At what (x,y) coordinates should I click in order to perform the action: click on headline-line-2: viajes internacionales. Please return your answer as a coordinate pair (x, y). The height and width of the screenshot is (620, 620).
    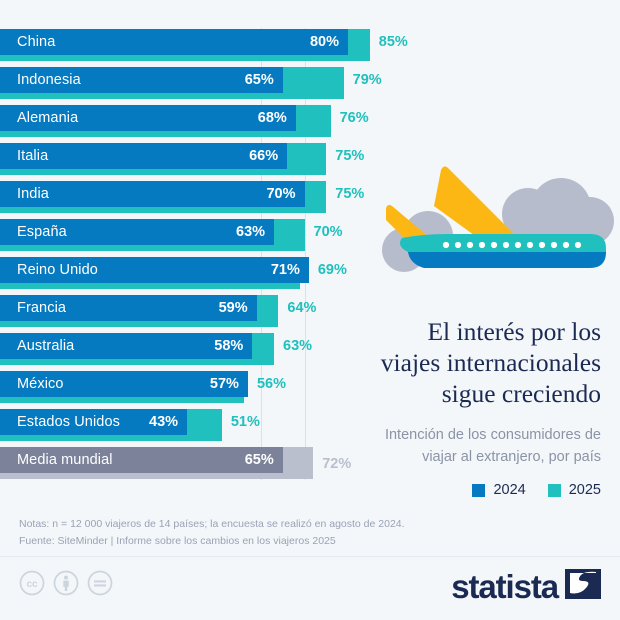
    Looking at the image, I should click on (490, 362).